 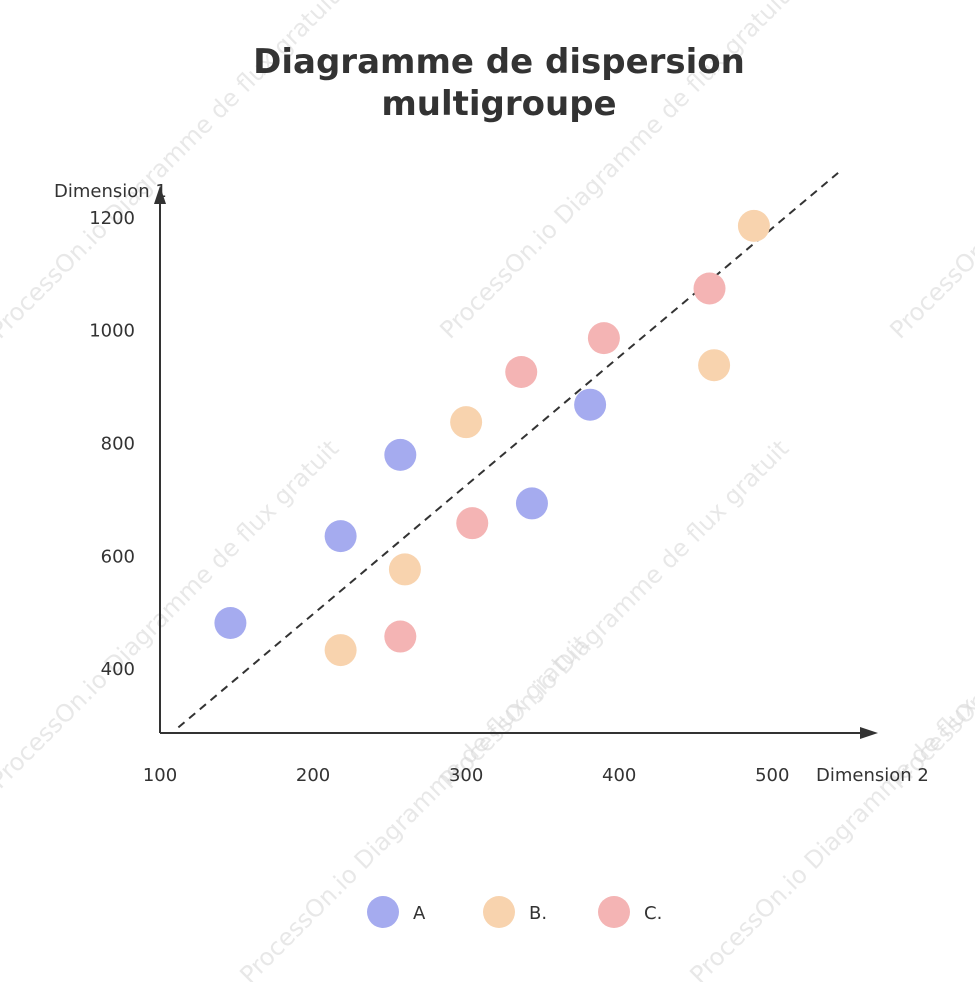 What do you see at coordinates (110, 191) in the screenshot?
I see `y-axis-label: Dimension 1` at bounding box center [110, 191].